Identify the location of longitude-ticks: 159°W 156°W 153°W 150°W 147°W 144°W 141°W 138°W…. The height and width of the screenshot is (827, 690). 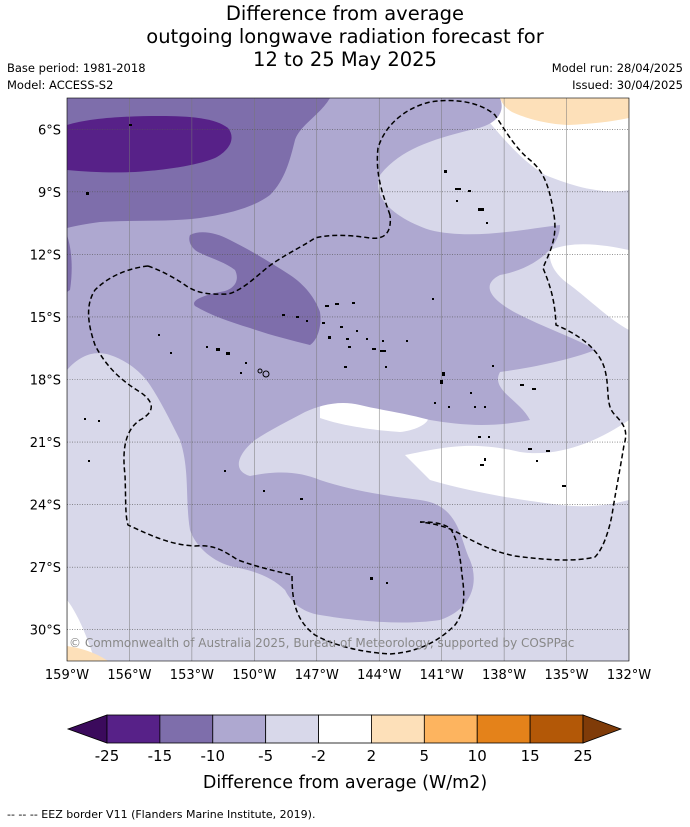
(348, 675).